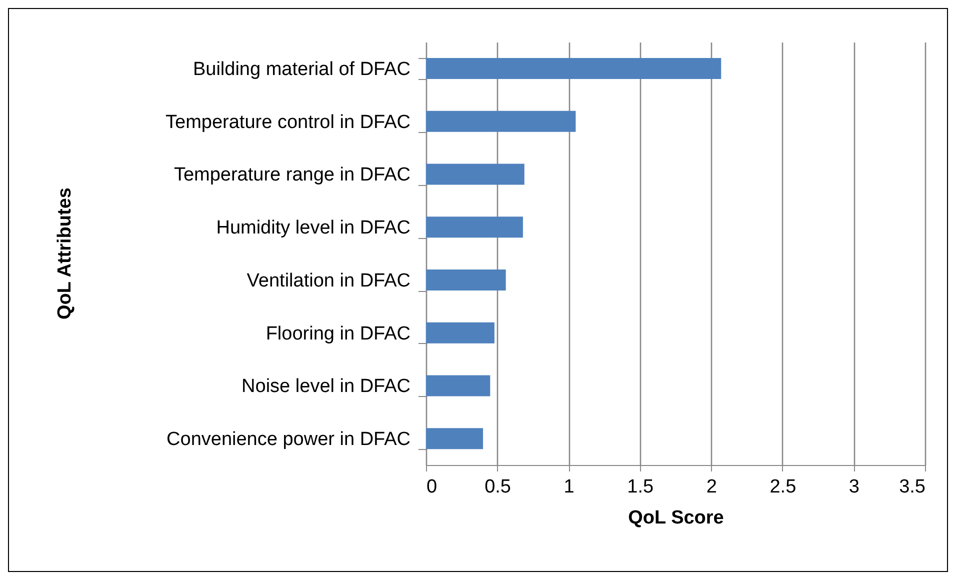 The image size is (958, 581). What do you see at coordinates (432, 487) in the screenshot?
I see `x-tick-label: 0` at bounding box center [432, 487].